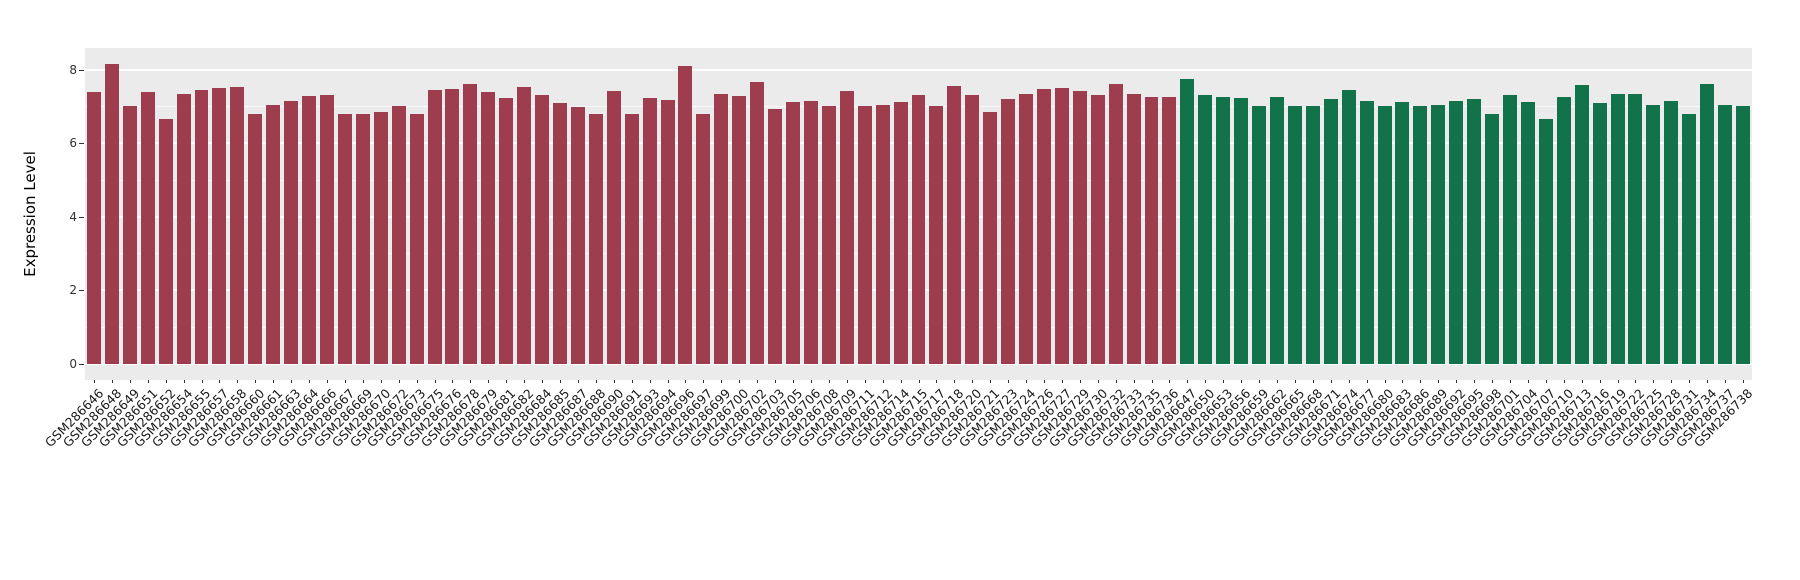 This screenshot has height=580, width=1800. Describe the element at coordinates (1043, 226) in the screenshot. I see `bar-GSM286726` at that location.